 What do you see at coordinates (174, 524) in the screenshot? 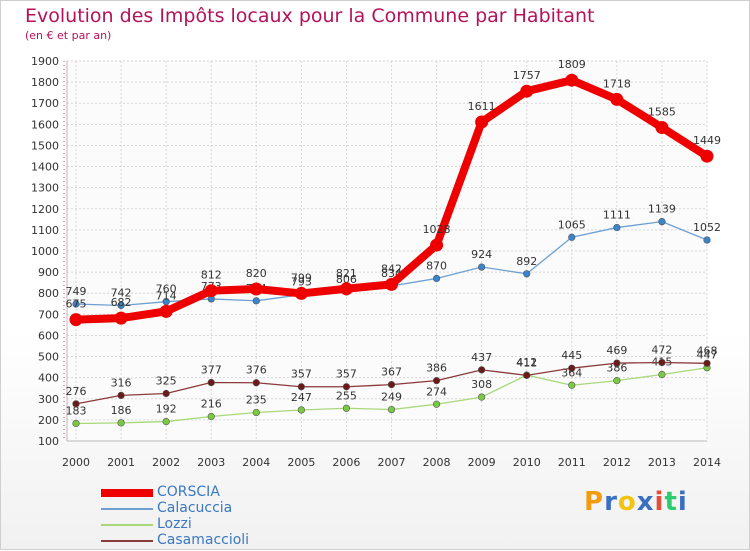
I see `legend-label: Lozzi` at bounding box center [174, 524].